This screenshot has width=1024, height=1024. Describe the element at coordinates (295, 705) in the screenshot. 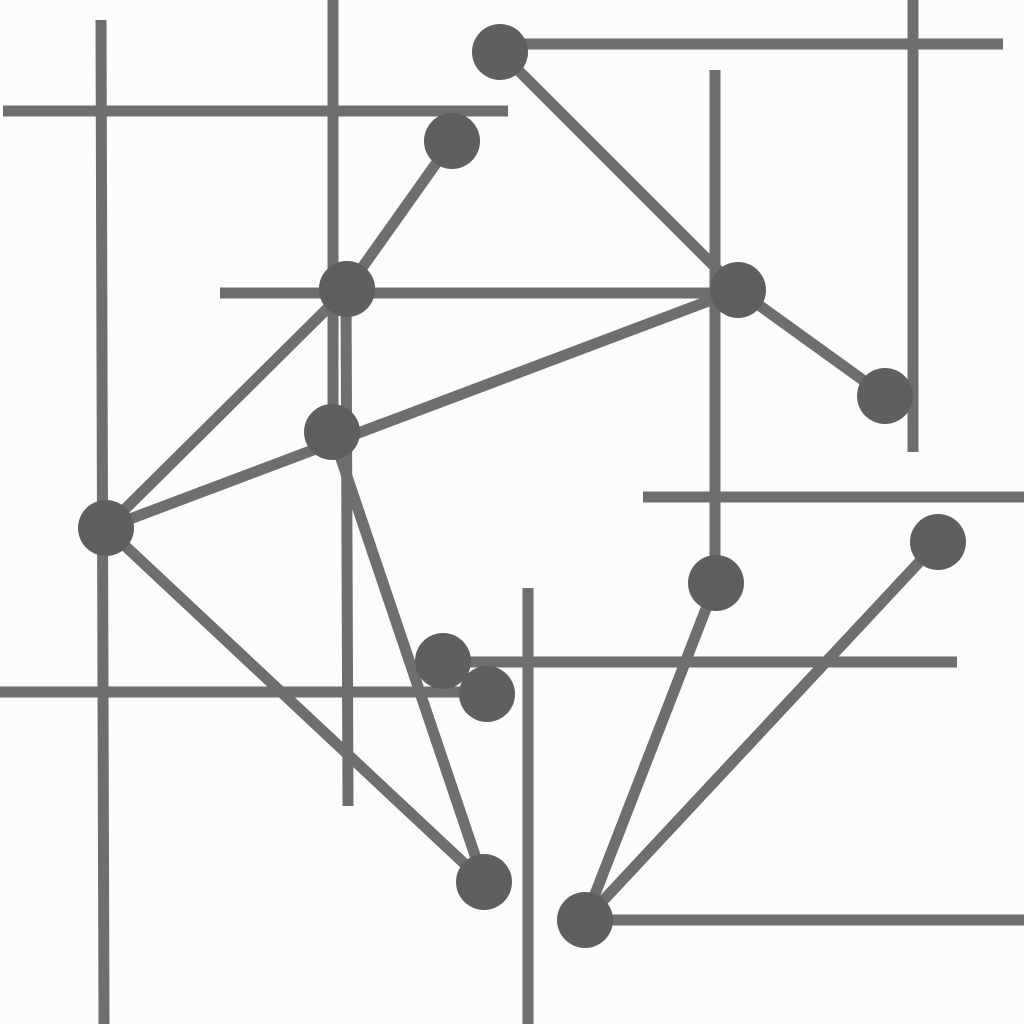

I see `edge-n3-n4` at that location.